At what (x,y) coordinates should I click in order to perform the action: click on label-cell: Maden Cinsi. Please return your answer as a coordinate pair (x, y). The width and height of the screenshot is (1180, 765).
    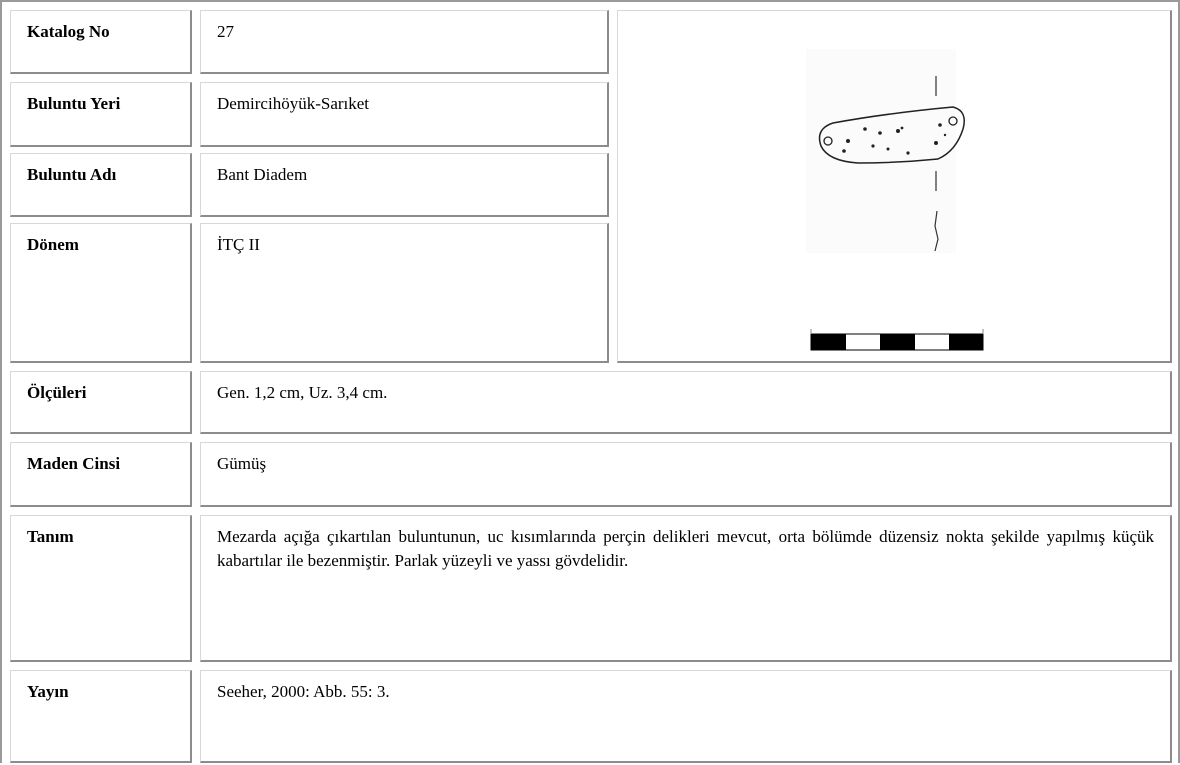
    Looking at the image, I should click on (101, 474).